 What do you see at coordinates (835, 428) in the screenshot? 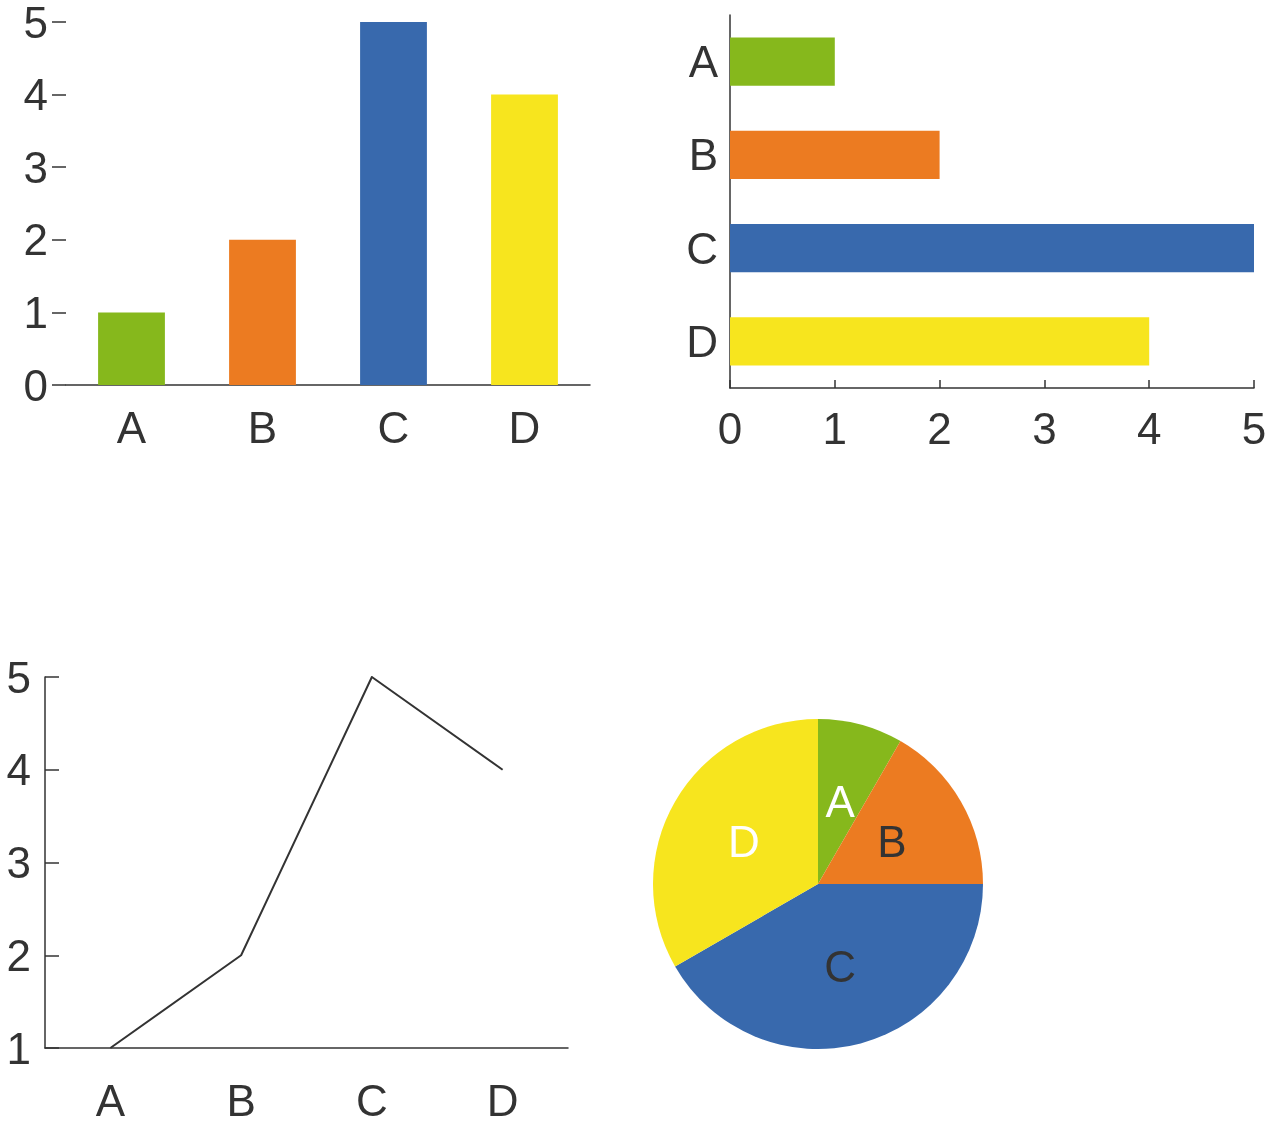
I see `x-tick-label: 1` at bounding box center [835, 428].